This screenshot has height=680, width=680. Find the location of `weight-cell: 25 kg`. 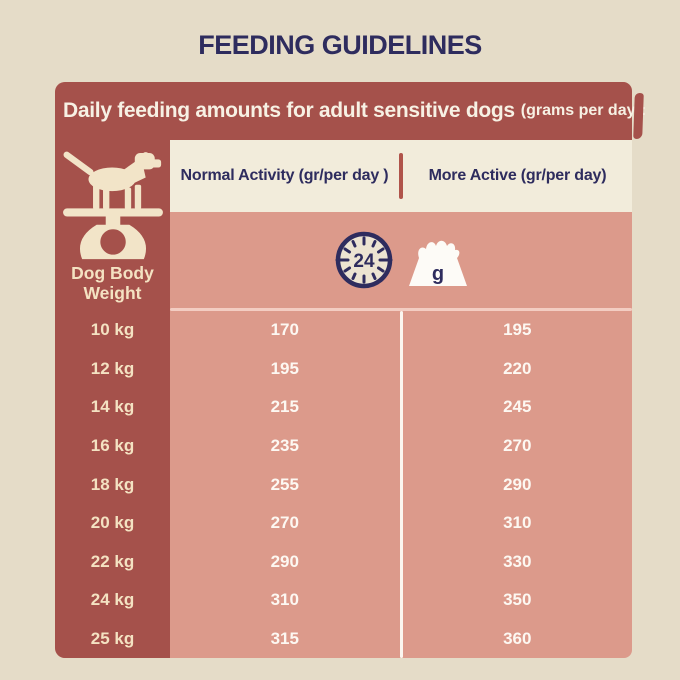

weight-cell: 25 kg is located at coordinates (112, 638).